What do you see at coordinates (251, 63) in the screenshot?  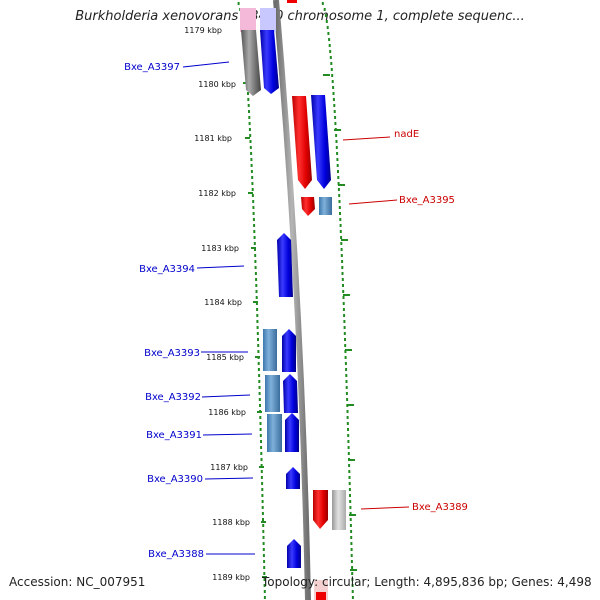 I see `gene-feature-gray` at bounding box center [251, 63].